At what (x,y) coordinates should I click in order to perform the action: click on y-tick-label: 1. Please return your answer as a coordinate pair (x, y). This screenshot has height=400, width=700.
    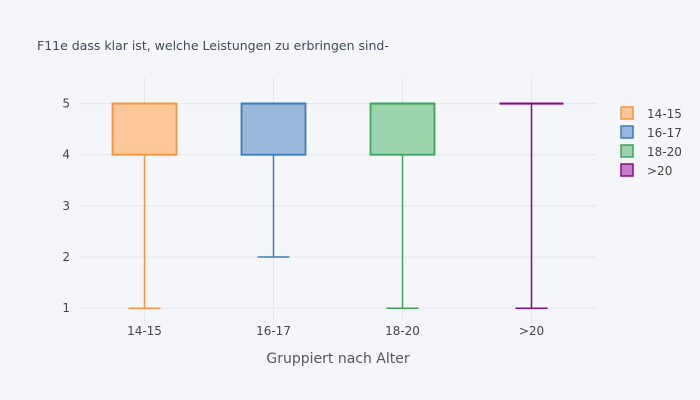
    Looking at the image, I should click on (66, 308).